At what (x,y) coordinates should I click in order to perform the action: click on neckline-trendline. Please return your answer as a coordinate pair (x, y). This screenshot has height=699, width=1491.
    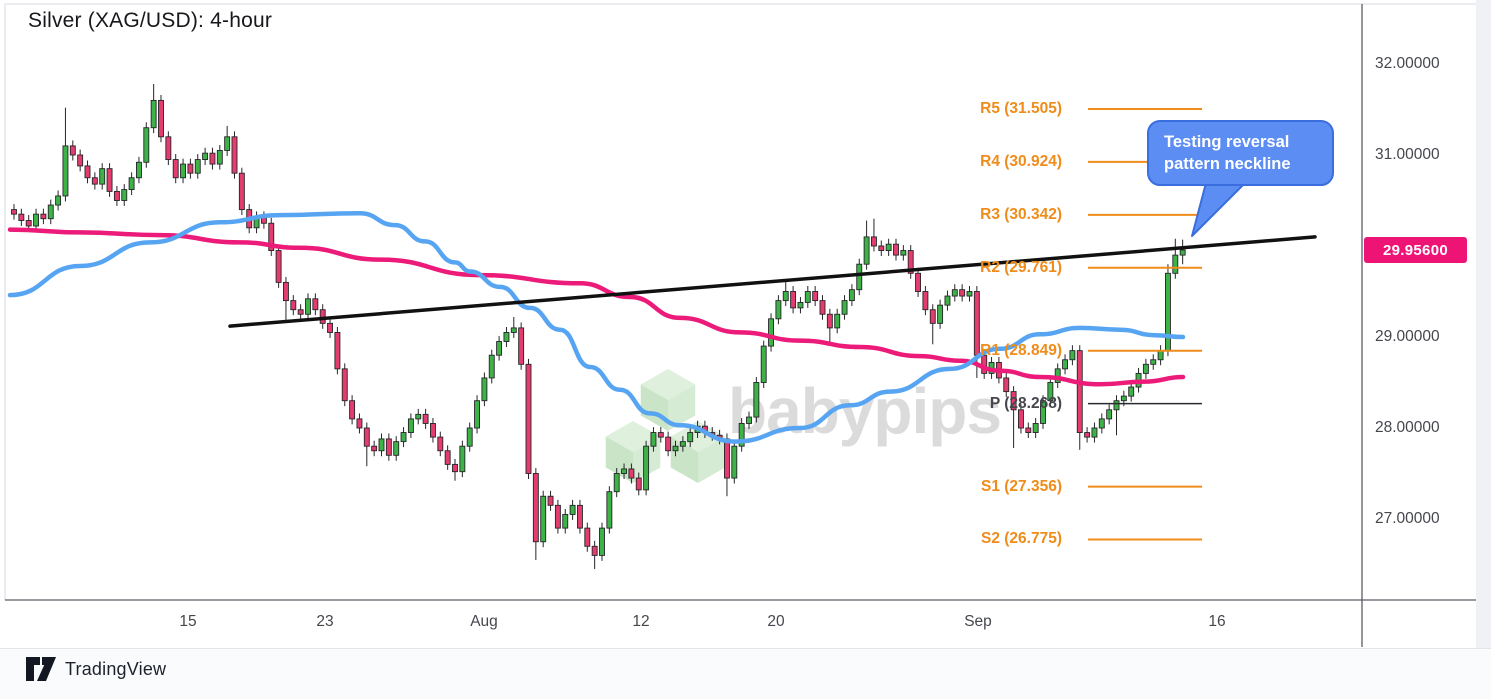
    Looking at the image, I should click on (772, 281).